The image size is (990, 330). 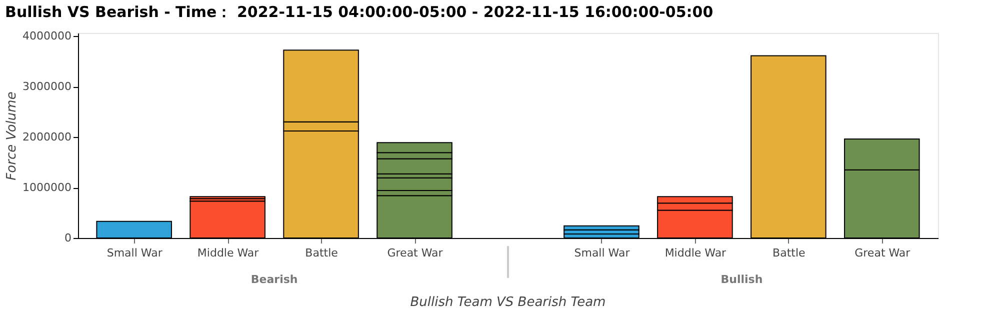 I want to click on y-axis-title: Force Volume, so click(x=12, y=136).